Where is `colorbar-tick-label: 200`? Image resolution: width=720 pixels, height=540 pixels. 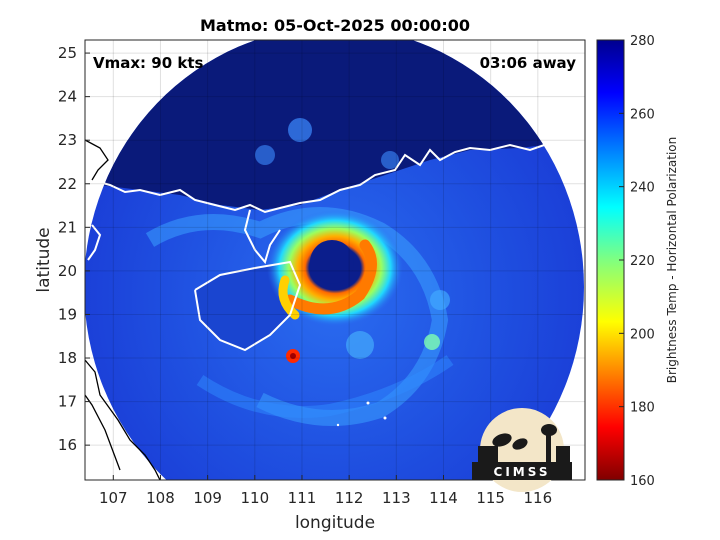
colorbar-tick-label: 200 is located at coordinates (642, 334).